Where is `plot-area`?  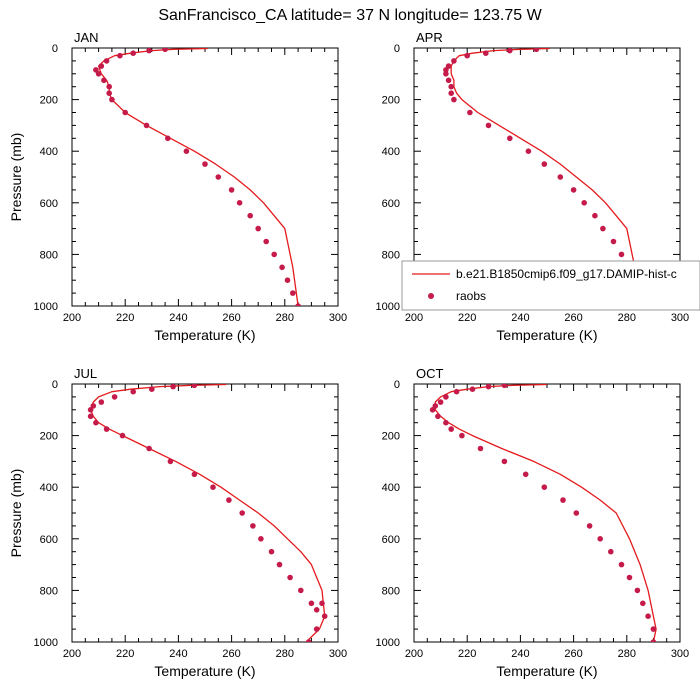 plot-area is located at coordinates (207, 513).